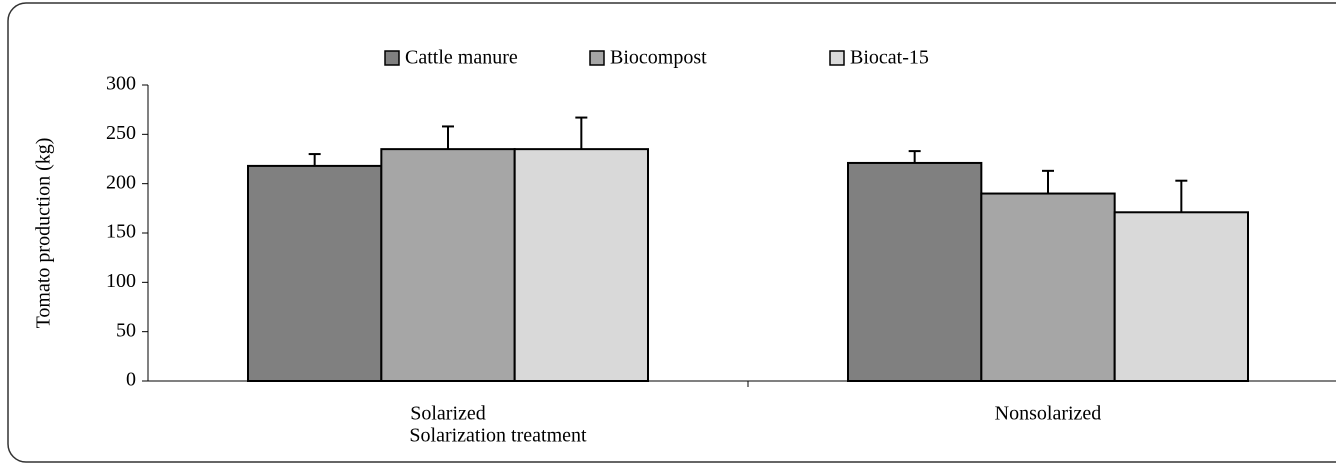 Image resolution: width=1336 pixels, height=466 pixels. I want to click on y-tick-label: 200, so click(121, 182).